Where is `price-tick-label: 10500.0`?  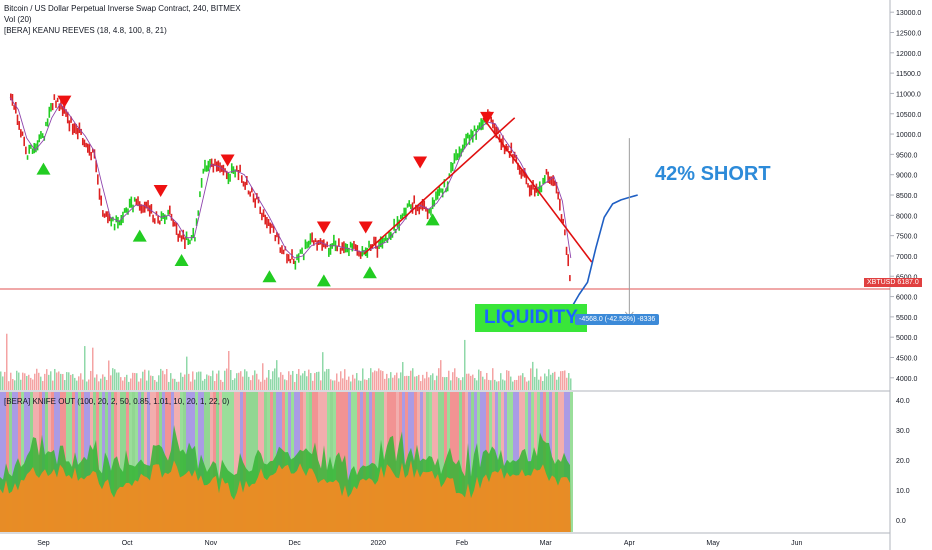 price-tick-label: 10500.0 is located at coordinates (908, 115).